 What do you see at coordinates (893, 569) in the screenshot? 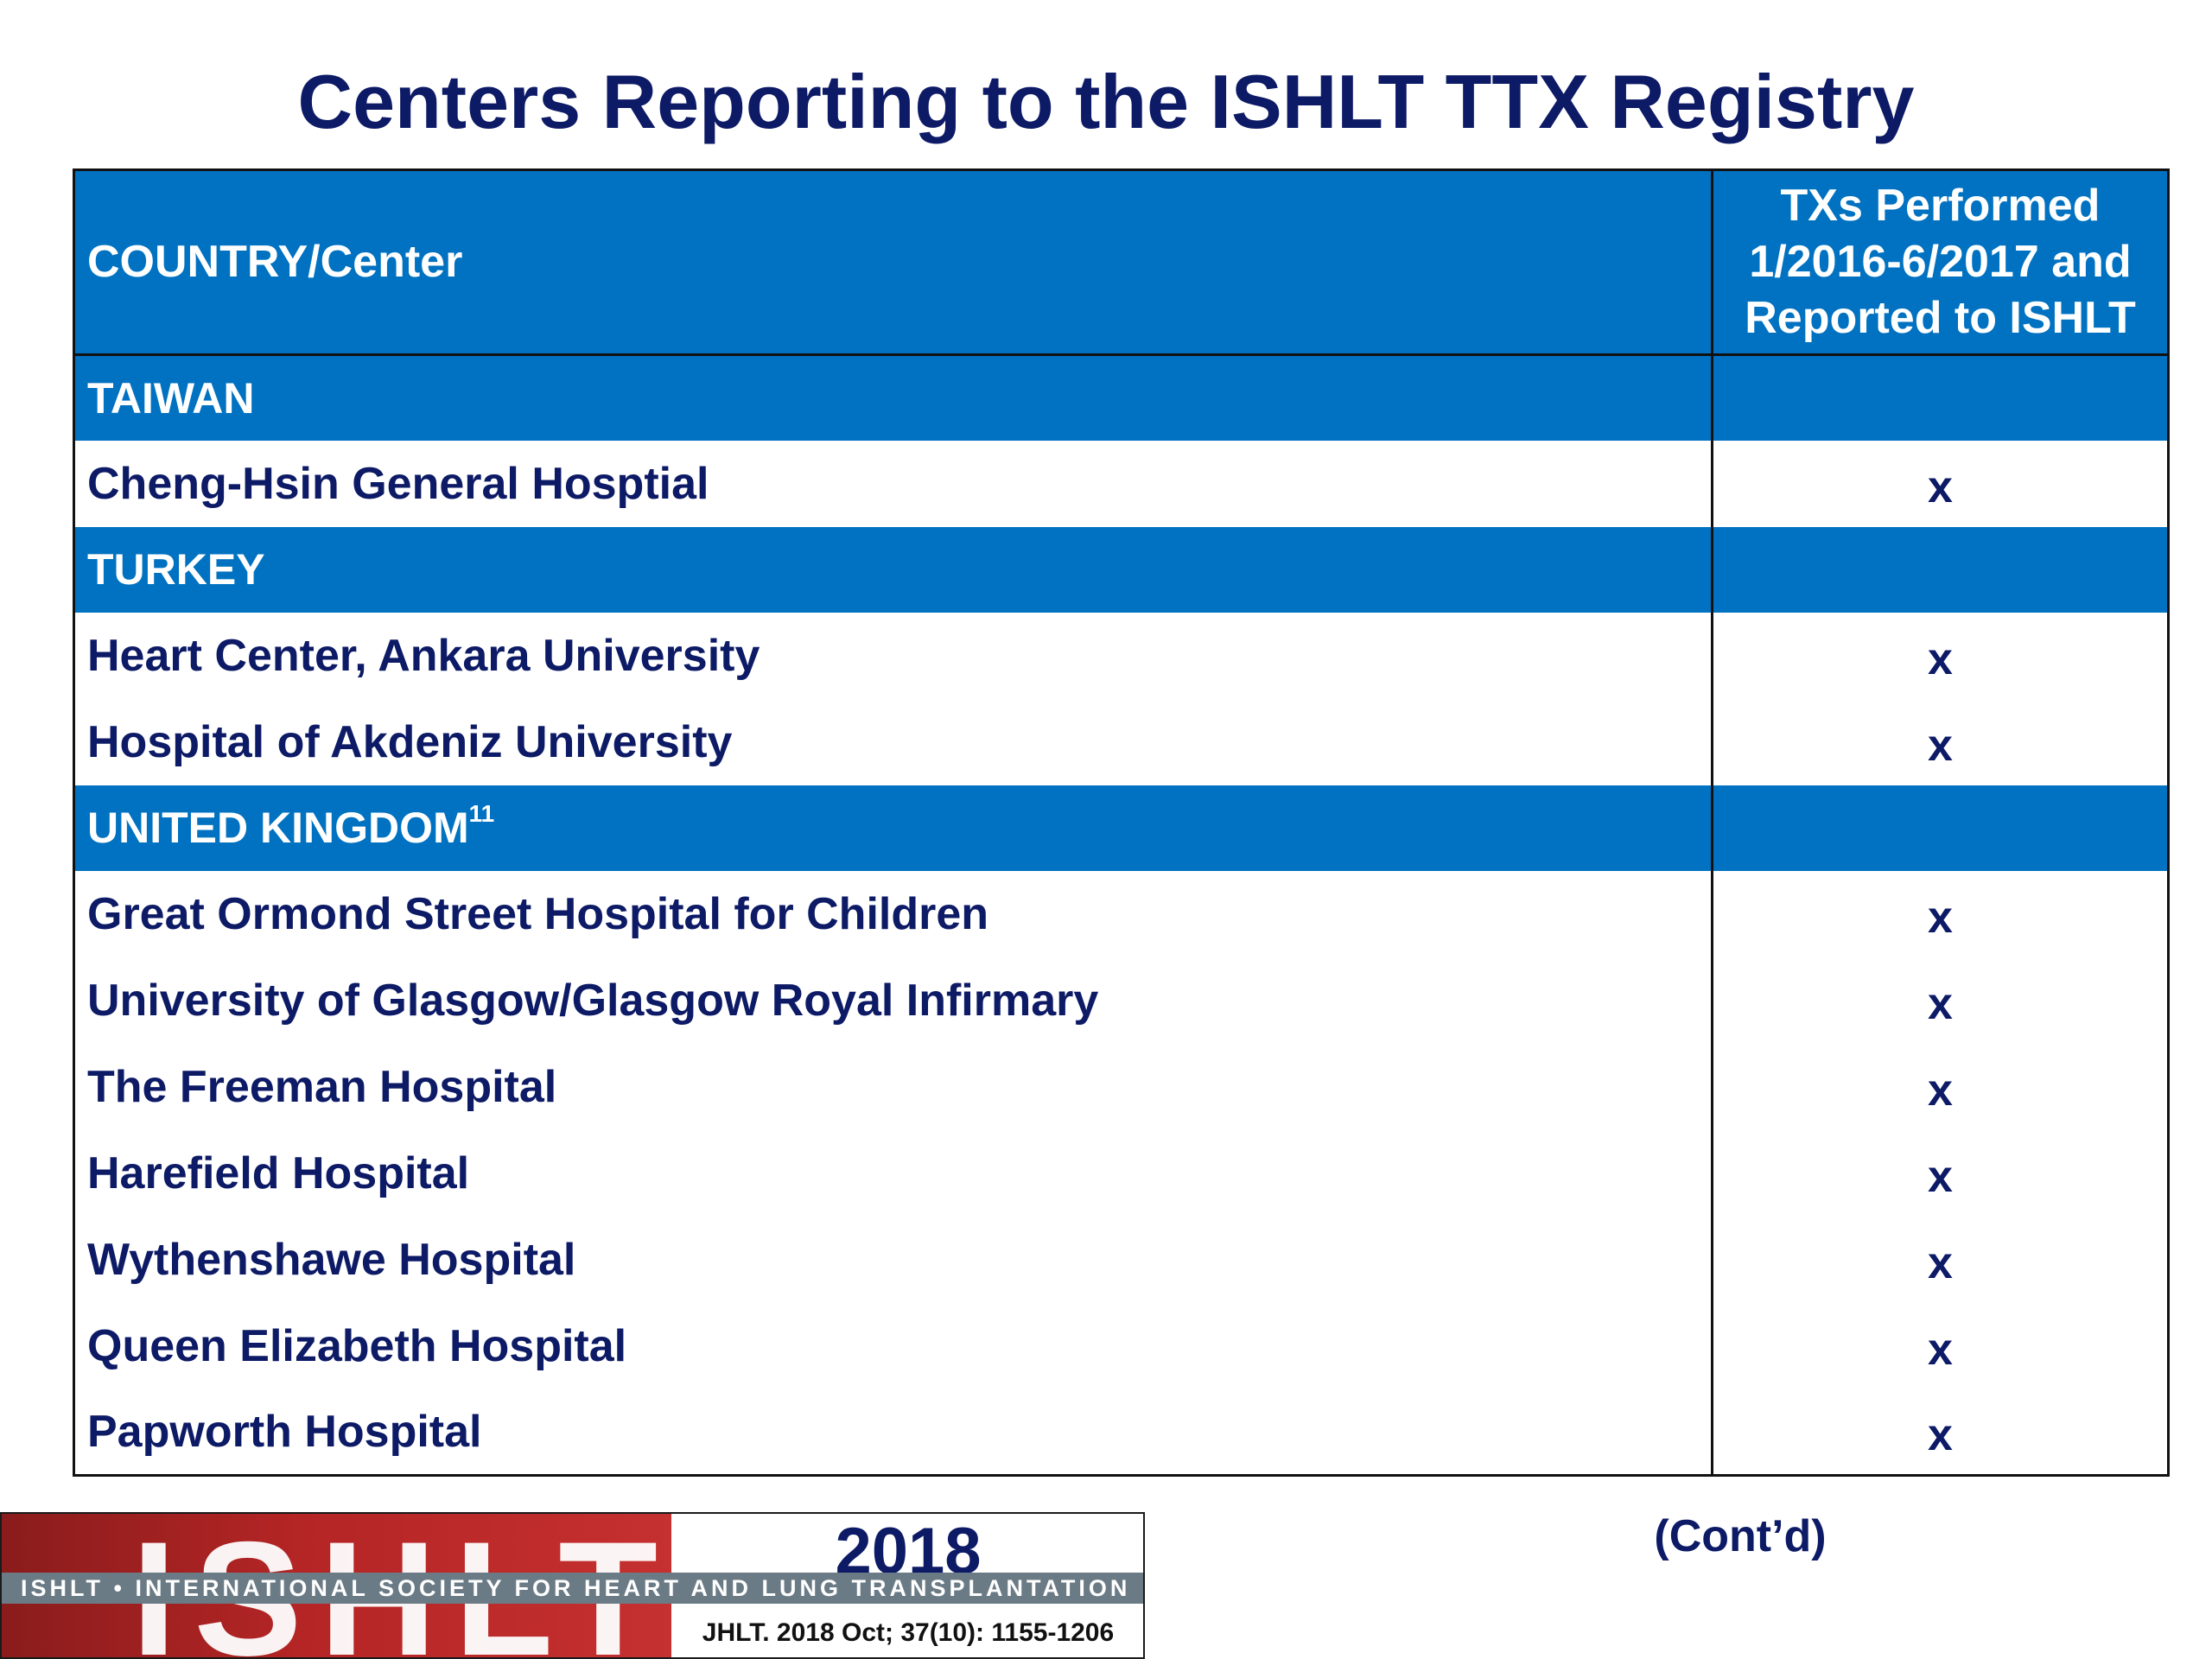
I see `country-name-cell: TURKEY` at bounding box center [893, 569].